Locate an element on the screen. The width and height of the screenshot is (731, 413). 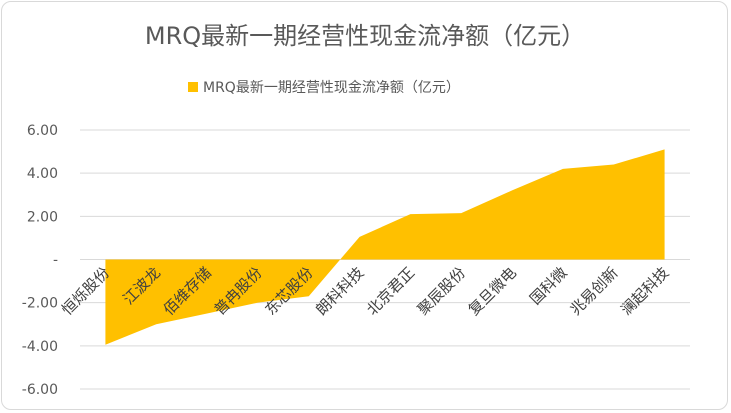
x-tick-label: 澜起科技 is located at coordinates (644, 291).